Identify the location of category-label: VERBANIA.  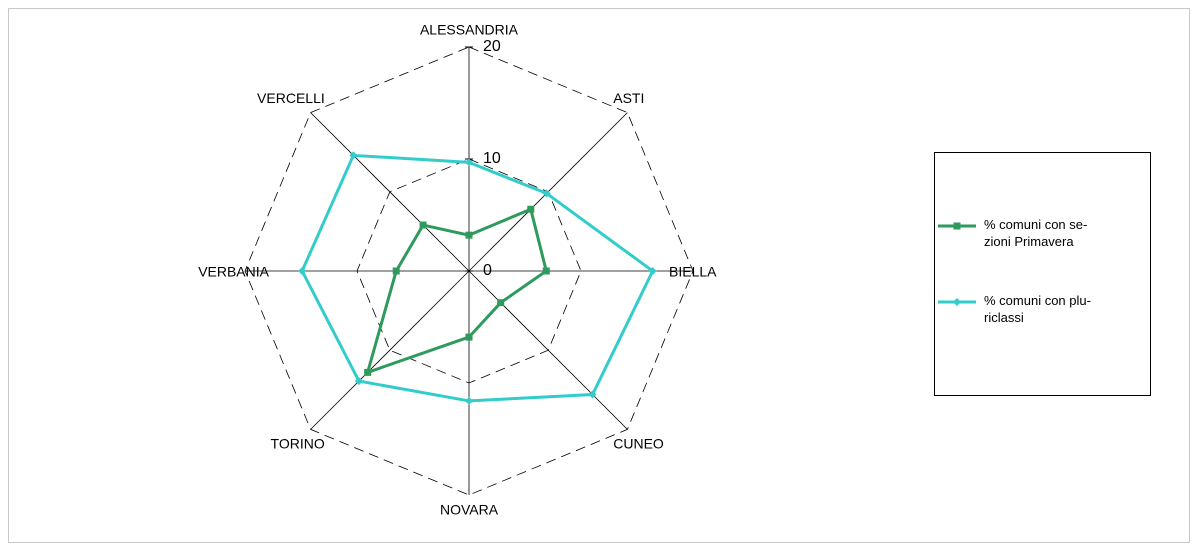
(233, 272).